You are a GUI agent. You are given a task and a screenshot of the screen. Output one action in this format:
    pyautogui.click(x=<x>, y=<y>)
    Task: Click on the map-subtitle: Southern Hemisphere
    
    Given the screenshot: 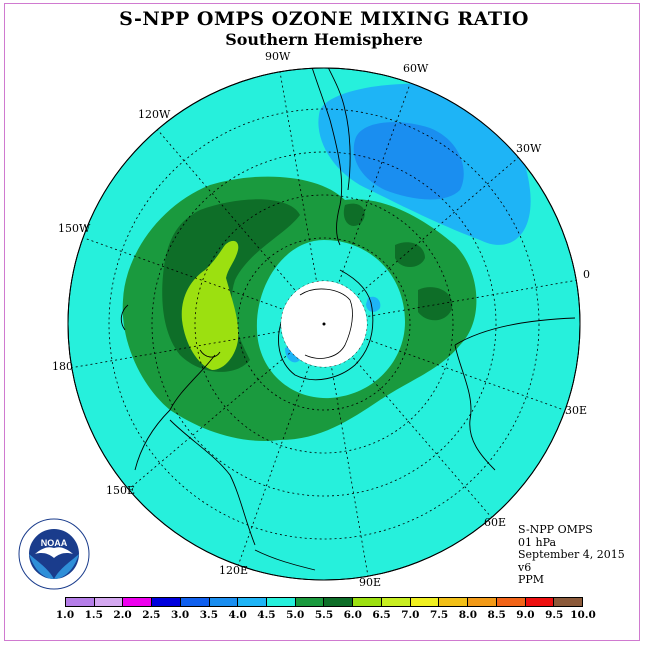 What is the action you would take?
    pyautogui.click(x=324, y=39)
    